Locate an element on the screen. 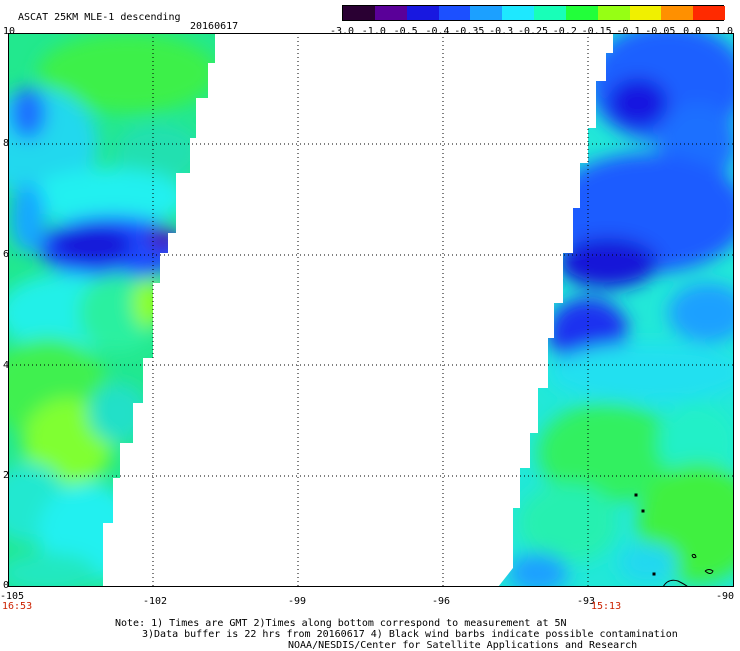 The image size is (740, 651). color-scale-label: -0.1 is located at coordinates (628, 31).